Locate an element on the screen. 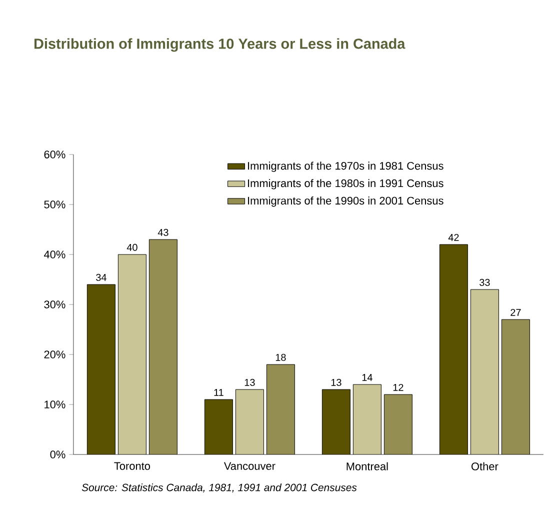 This screenshot has width=560, height=512. data-label: 42 is located at coordinates (453, 237).